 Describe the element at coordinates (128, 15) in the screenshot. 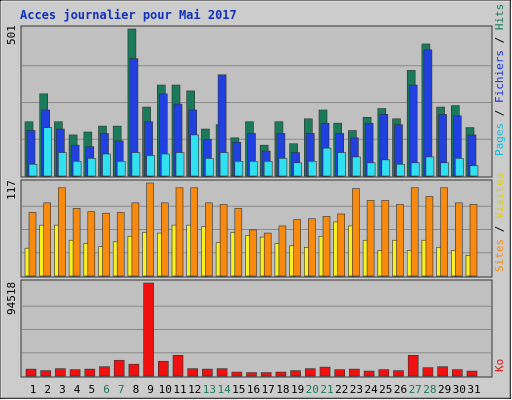

I see `chart-title: Acces journalier pour Mai 2017` at that location.